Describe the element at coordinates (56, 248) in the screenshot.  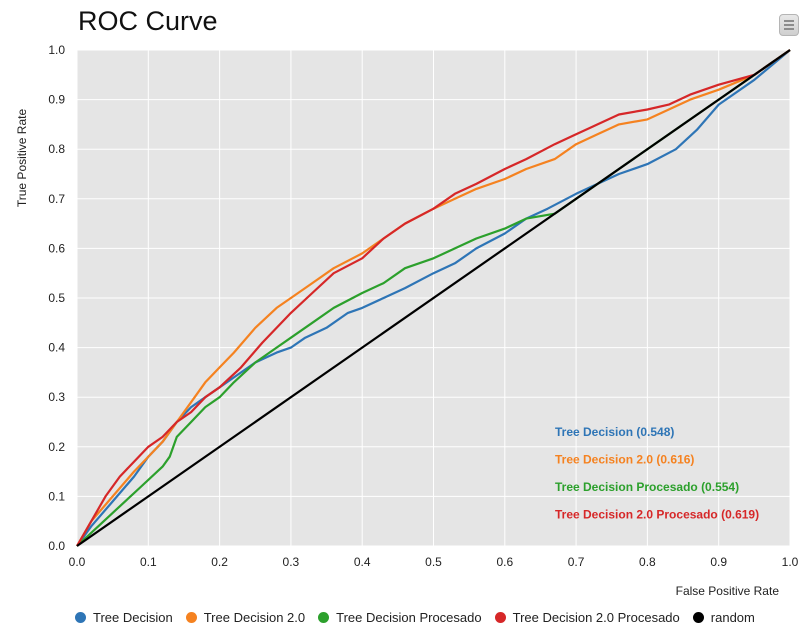
I see `y-tick-label: 0.6` at that location.